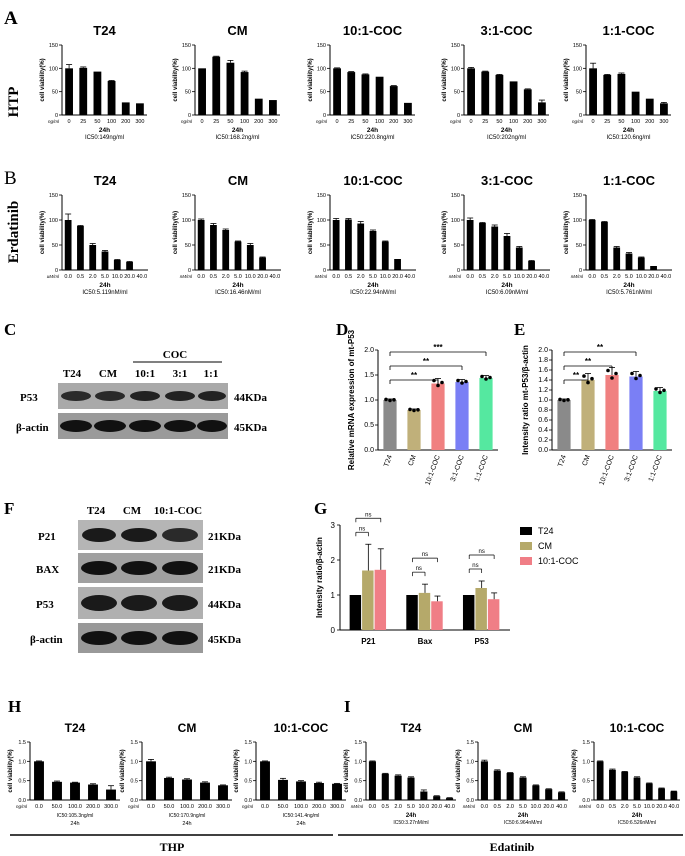 This screenshot has height=856, width=685. Describe the element at coordinates (579, 93) in the screenshot. I see `y-tick-label: 50` at that location.